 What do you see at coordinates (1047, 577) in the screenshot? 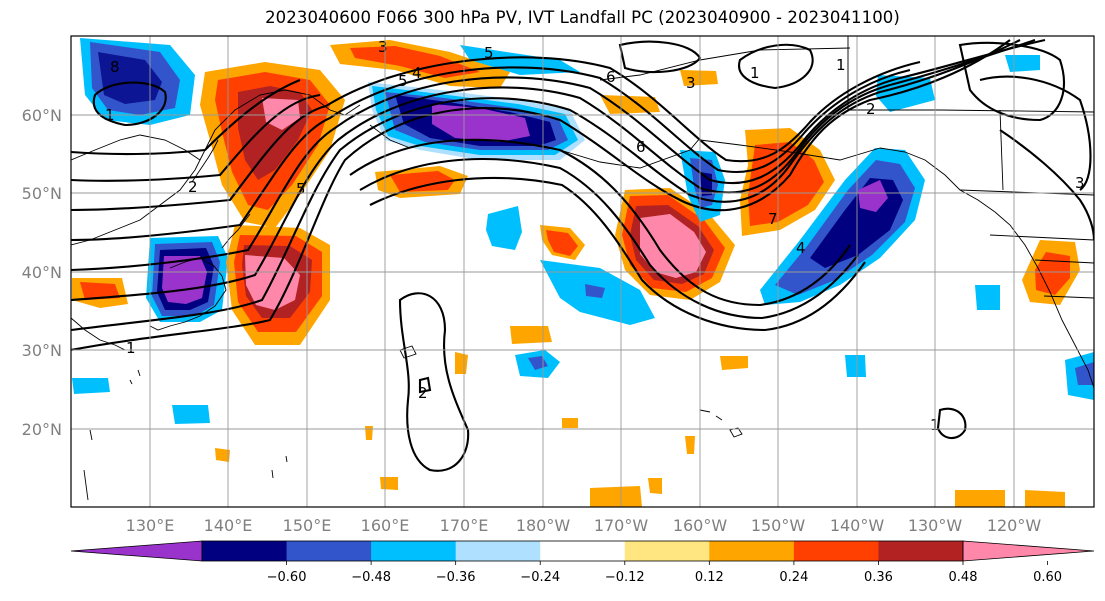
I see `colorbar-tick-label: 0.60` at bounding box center [1047, 577].